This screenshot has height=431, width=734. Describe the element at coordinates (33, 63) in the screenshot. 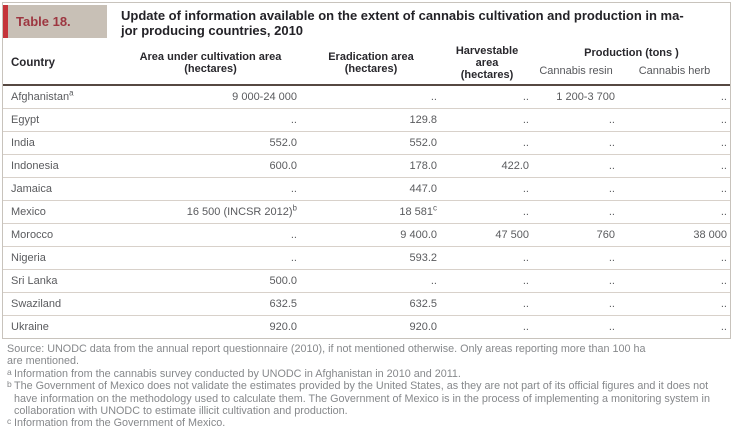

I see `col-header-country: Country` at that location.